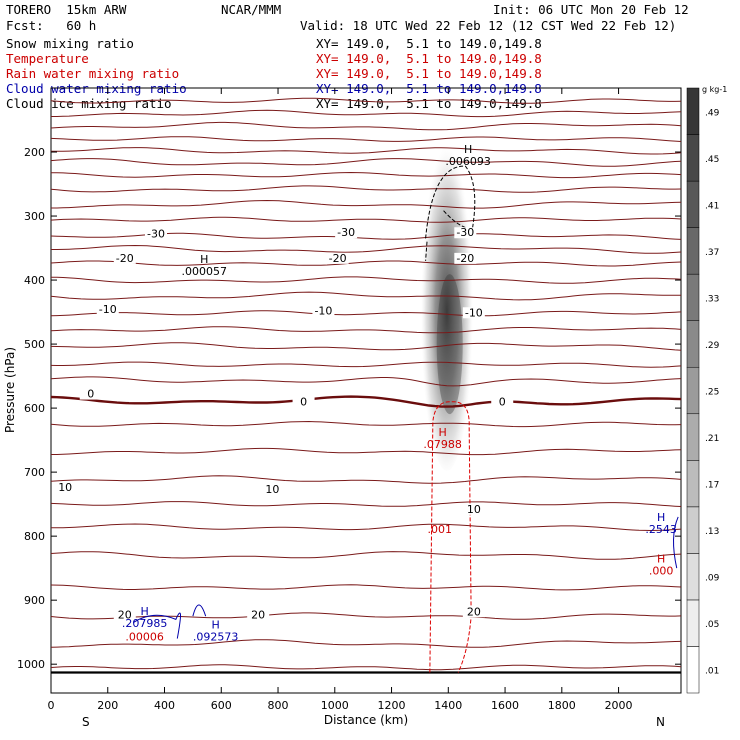  I want to click on x-tick-label: 600, so click(221, 705).